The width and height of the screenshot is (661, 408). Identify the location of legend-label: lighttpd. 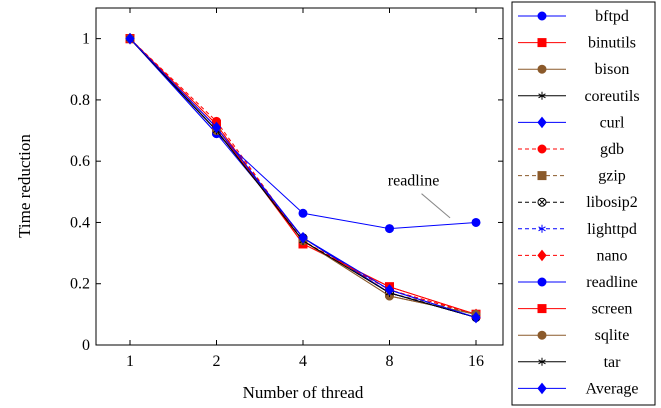
(612, 229).